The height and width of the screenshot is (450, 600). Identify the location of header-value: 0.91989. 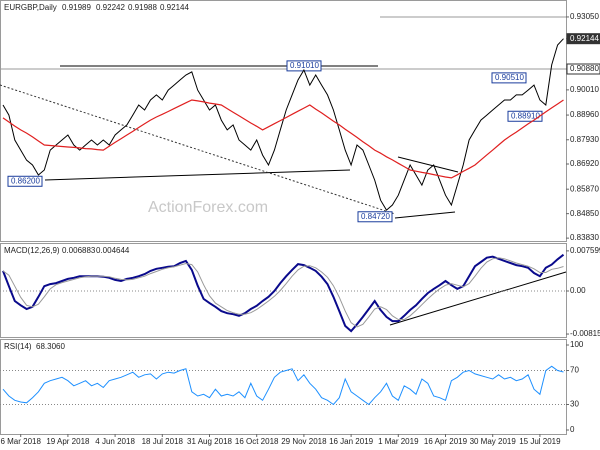
(76, 7).